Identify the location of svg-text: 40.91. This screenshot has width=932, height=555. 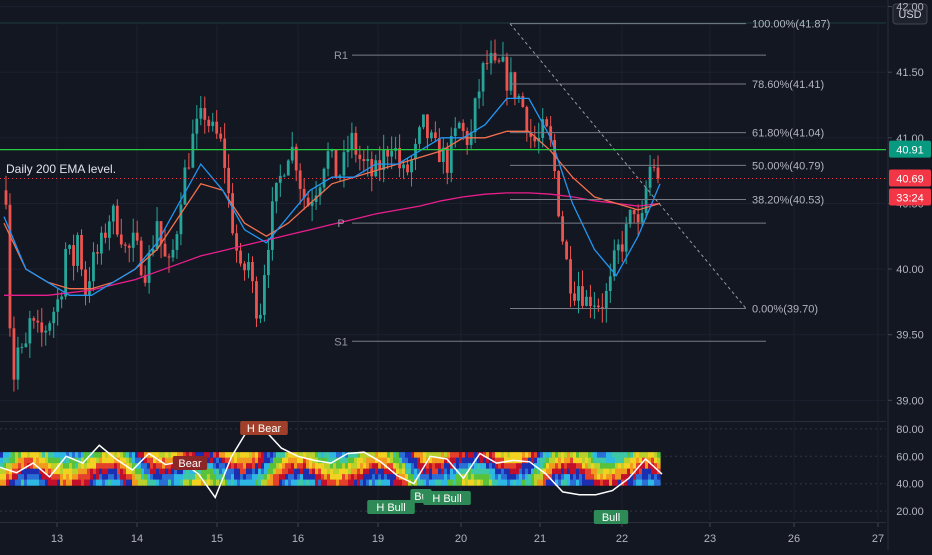
(910, 151).